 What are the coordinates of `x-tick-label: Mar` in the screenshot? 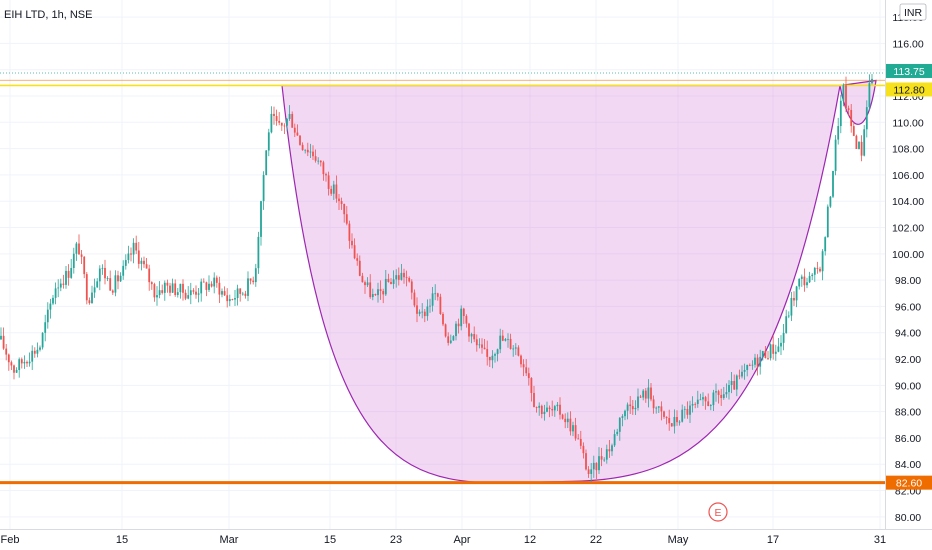 It's located at (229, 540).